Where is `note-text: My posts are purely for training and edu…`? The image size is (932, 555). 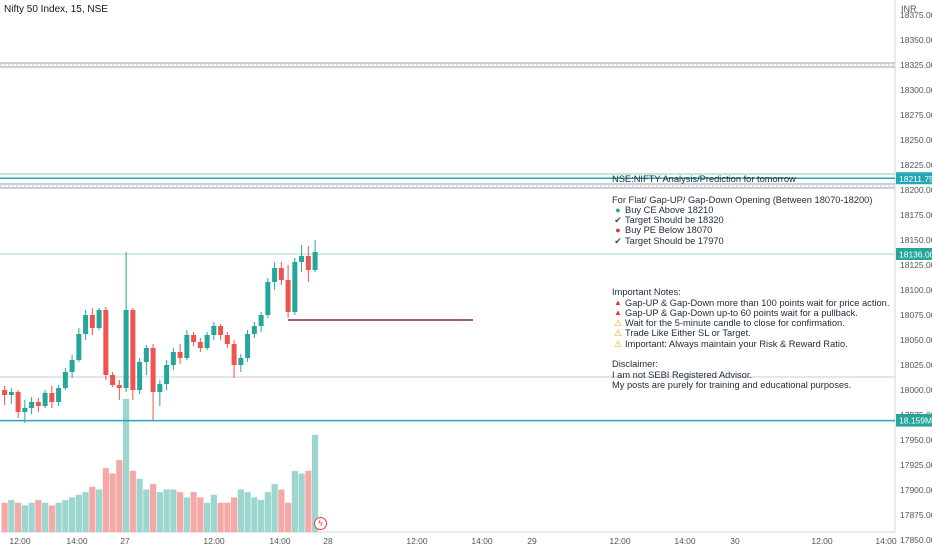
note-text: My posts are purely for training and edu… is located at coordinates (732, 384).